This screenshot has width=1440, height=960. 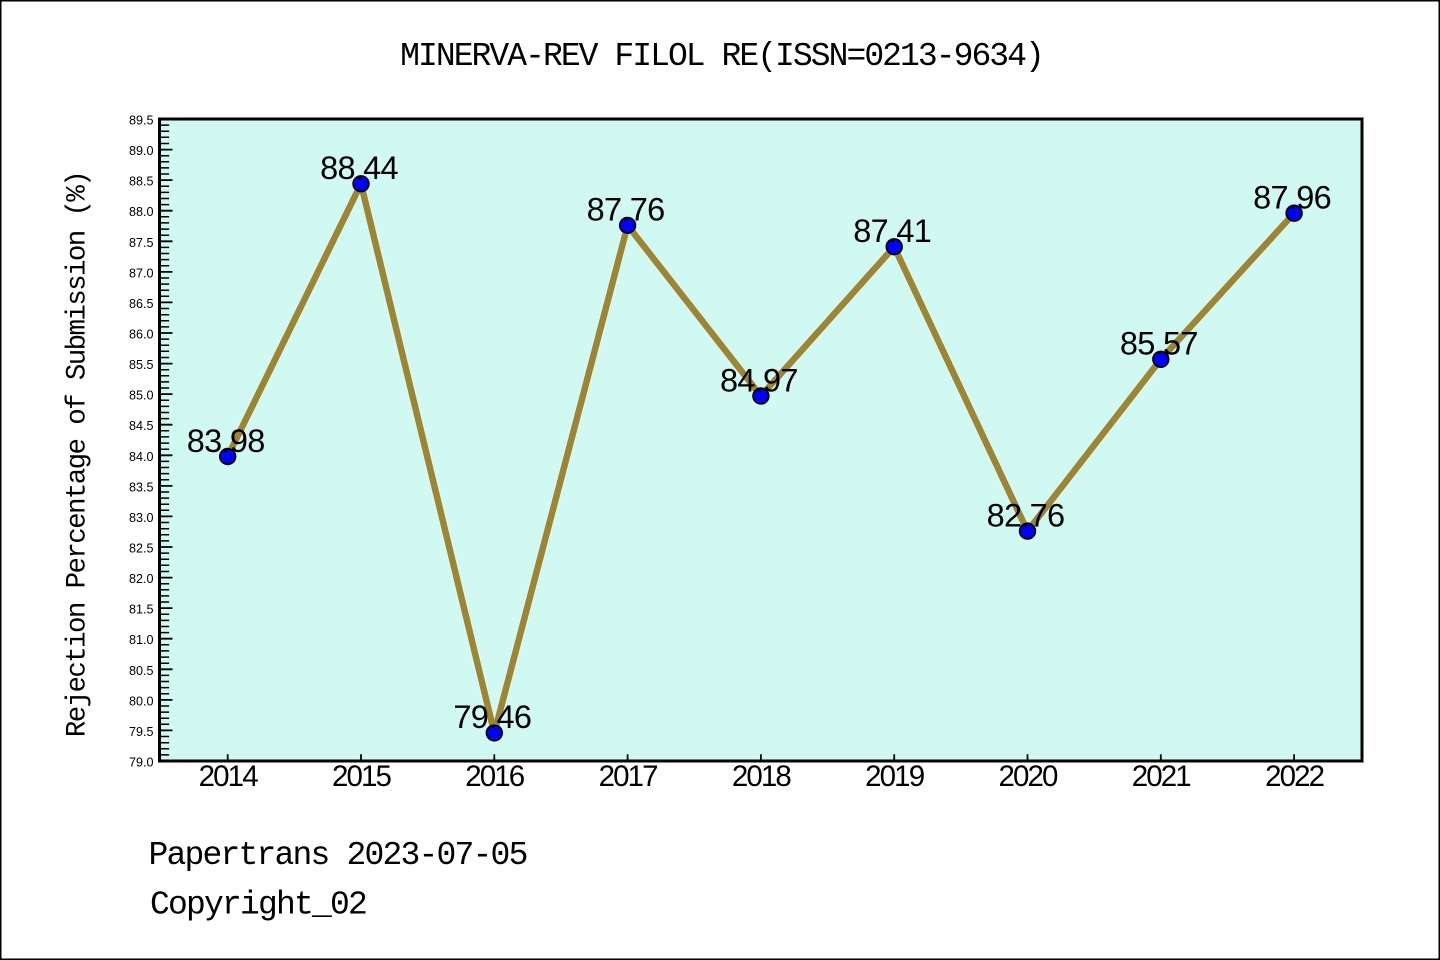 I want to click on svg-text: 79.5, so click(x=141, y=732).